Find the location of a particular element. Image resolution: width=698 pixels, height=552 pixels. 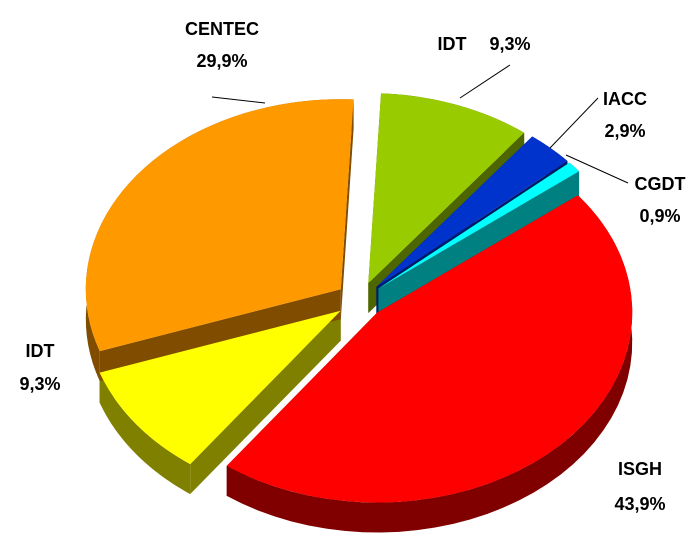

slice-label: CENTEC is located at coordinates (222, 29).